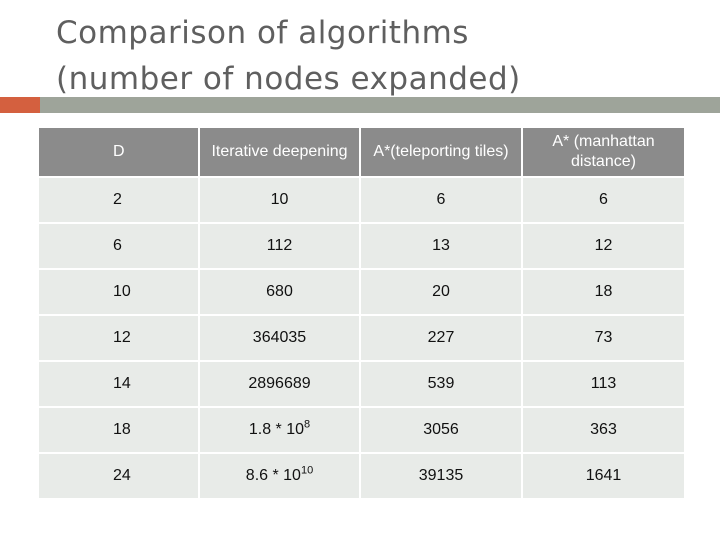 This screenshot has height=540, width=720. What do you see at coordinates (279, 292) in the screenshot?
I see `cell-iterative-deepening: 680` at bounding box center [279, 292].